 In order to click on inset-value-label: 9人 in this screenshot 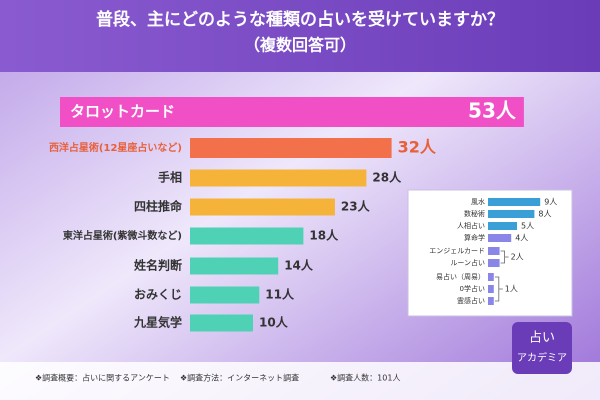, I will do `click(550, 202)`.